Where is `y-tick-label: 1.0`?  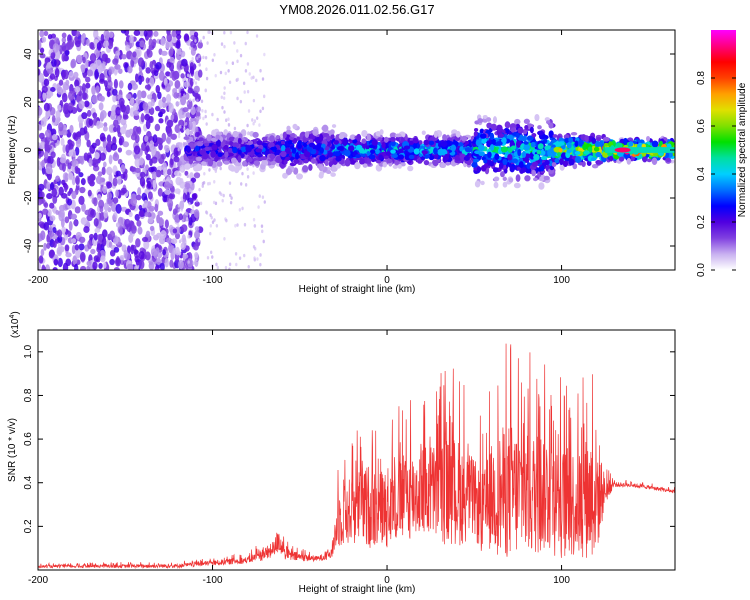 y-tick-label: 1.0 is located at coordinates (28, 351).